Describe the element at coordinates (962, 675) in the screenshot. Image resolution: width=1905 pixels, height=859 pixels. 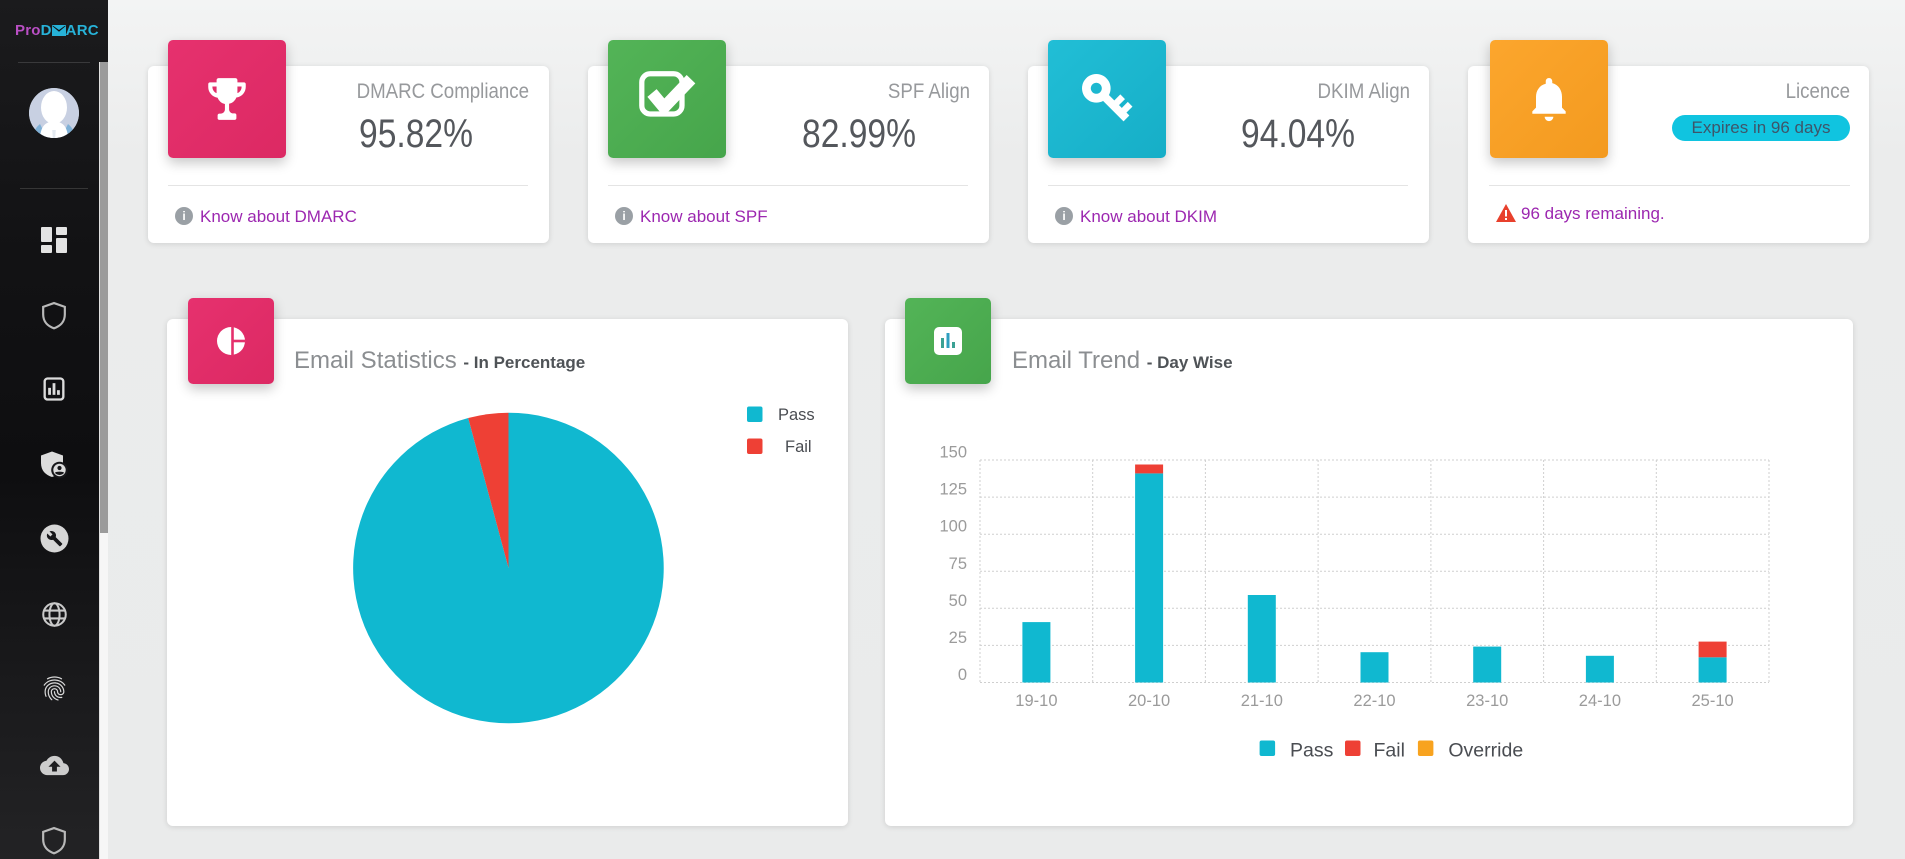
I see `svg-text: 0` at that location.